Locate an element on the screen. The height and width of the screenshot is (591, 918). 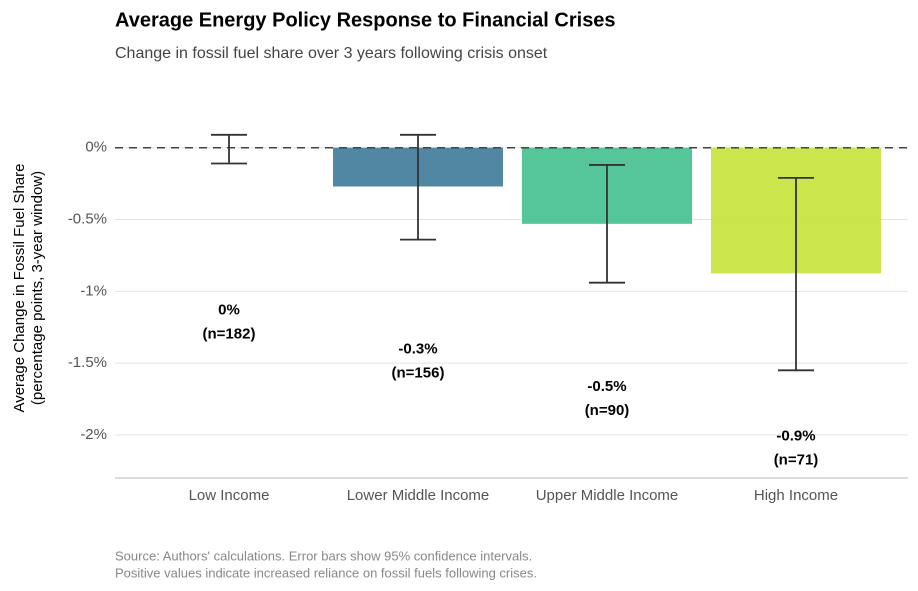
y-tick-label: -0.5% is located at coordinates (87, 218).